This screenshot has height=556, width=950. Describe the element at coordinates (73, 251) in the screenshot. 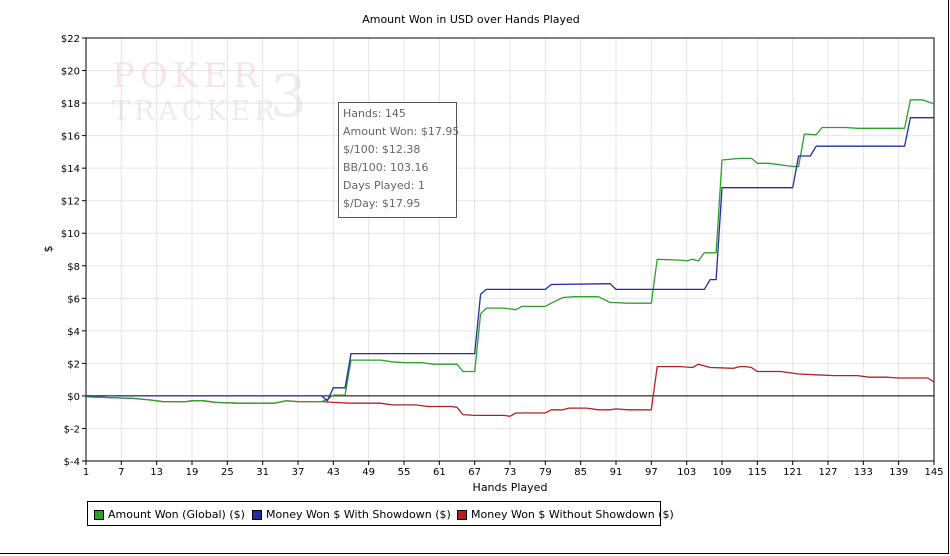

I see `y-axis-ticks: $-4 $-2 $0 $2 $4 $6 $8 $10 $12 $14 $16 $18 $20 $22` at that location.